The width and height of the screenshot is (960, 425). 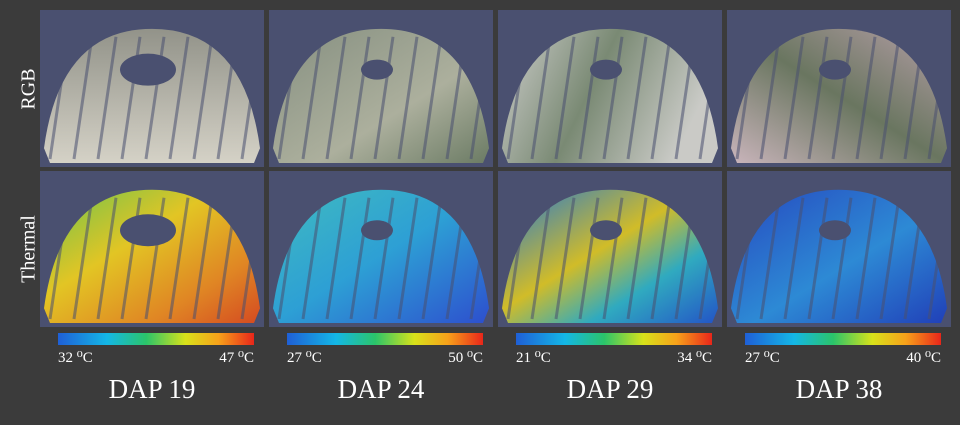 What do you see at coordinates (152, 389) in the screenshot?
I see `column-title: DAP 19` at bounding box center [152, 389].